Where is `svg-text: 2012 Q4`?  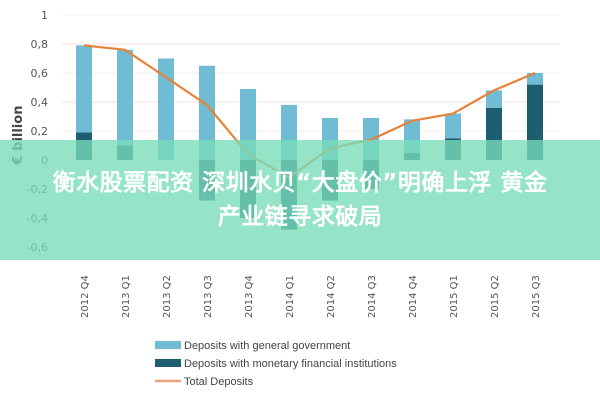 svg-text: 2012 Q4 is located at coordinates (85, 296).